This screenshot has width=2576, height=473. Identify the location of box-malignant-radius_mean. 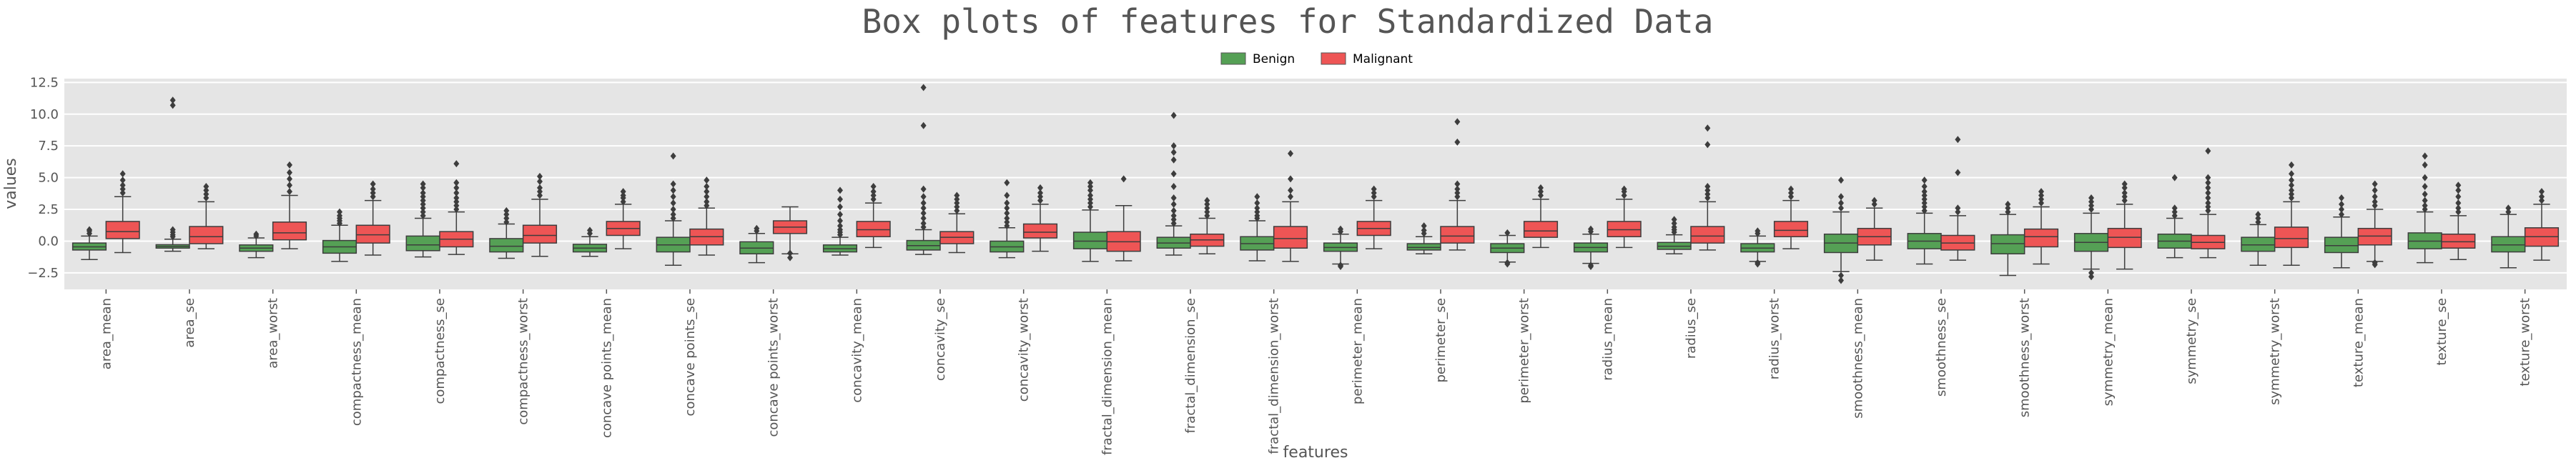
(1624, 217).